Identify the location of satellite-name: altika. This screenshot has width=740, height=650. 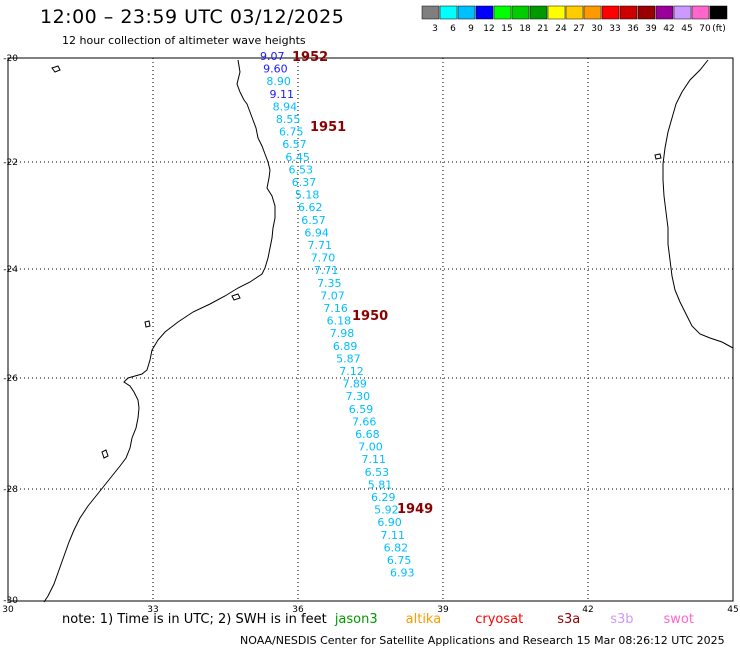
(423, 619).